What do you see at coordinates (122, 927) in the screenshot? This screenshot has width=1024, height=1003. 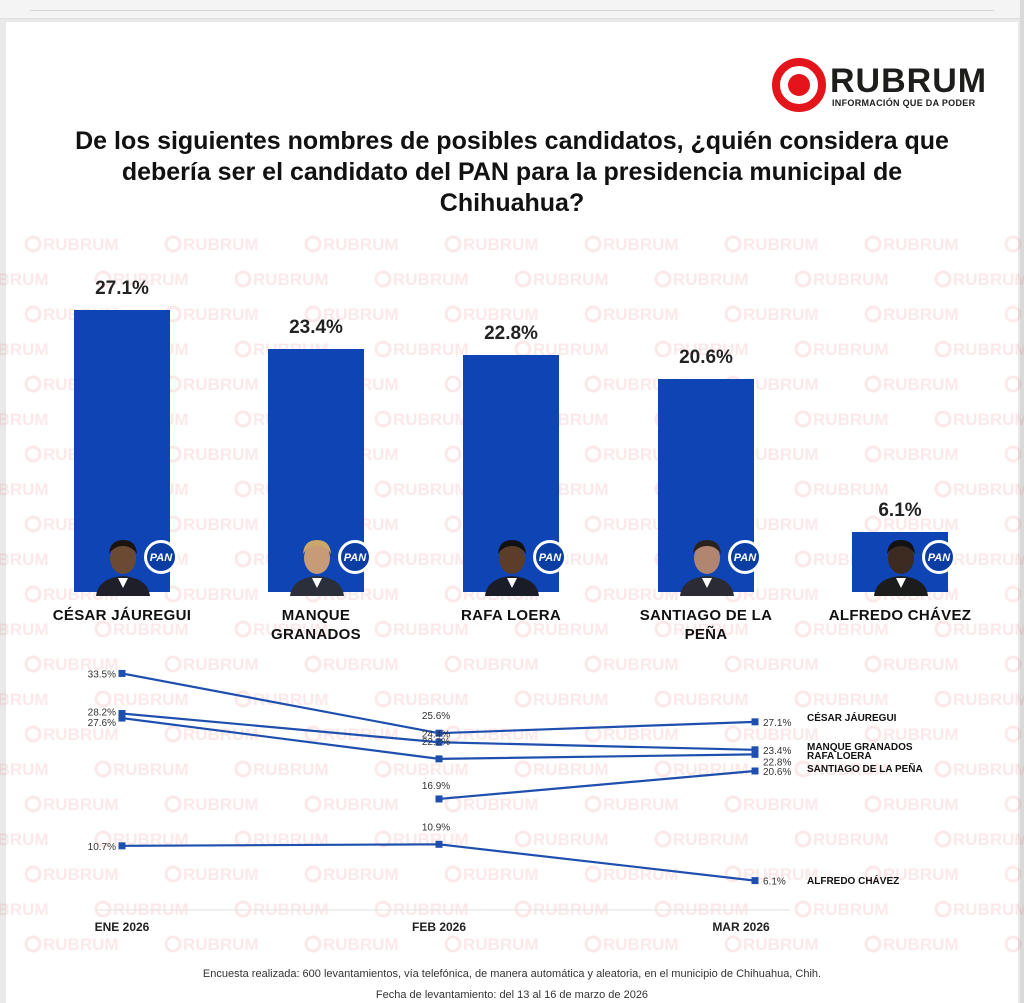 I see `x-axis-tick-label: ENE 2026` at bounding box center [122, 927].